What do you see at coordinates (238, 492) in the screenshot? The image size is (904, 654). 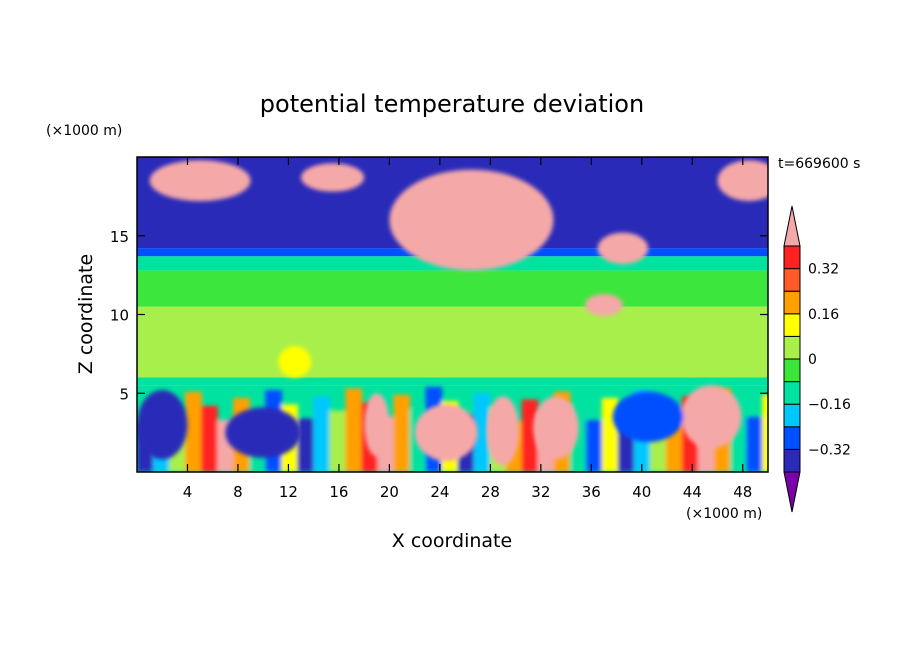 I see `x-tick-label: 8` at bounding box center [238, 492].